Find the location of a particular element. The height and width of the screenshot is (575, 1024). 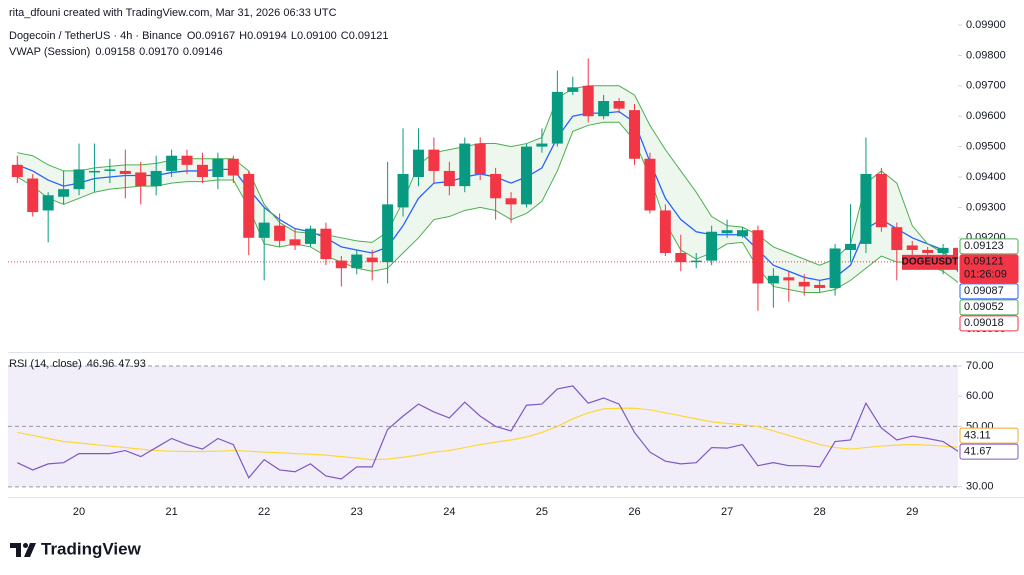

price-tag-label: 41.67 is located at coordinates (978, 451).